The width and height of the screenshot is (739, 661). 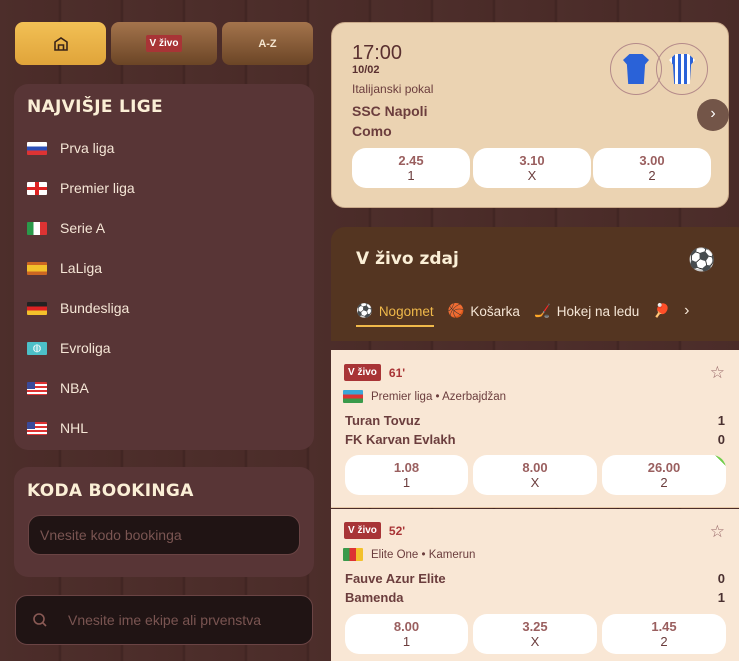 What do you see at coordinates (495, 311) in the screenshot?
I see `tab-label: Košarka` at bounding box center [495, 311].